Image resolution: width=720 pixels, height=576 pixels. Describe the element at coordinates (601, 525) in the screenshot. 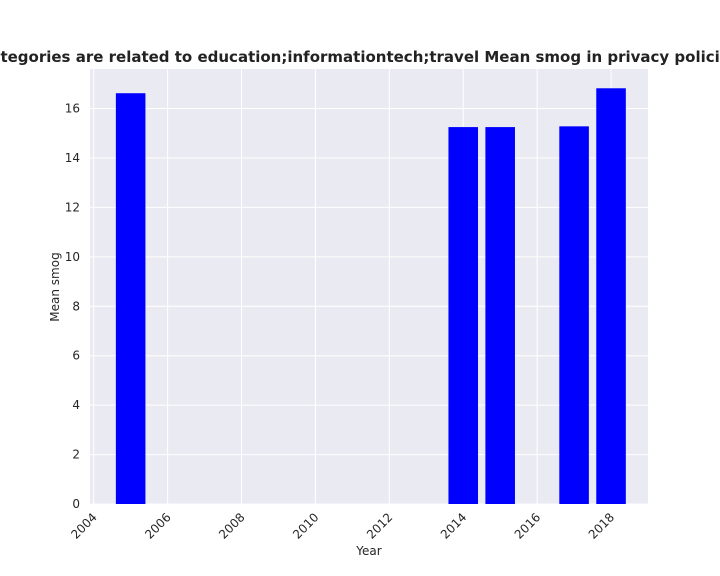

I see `x-tick-label: 2018` at that location.